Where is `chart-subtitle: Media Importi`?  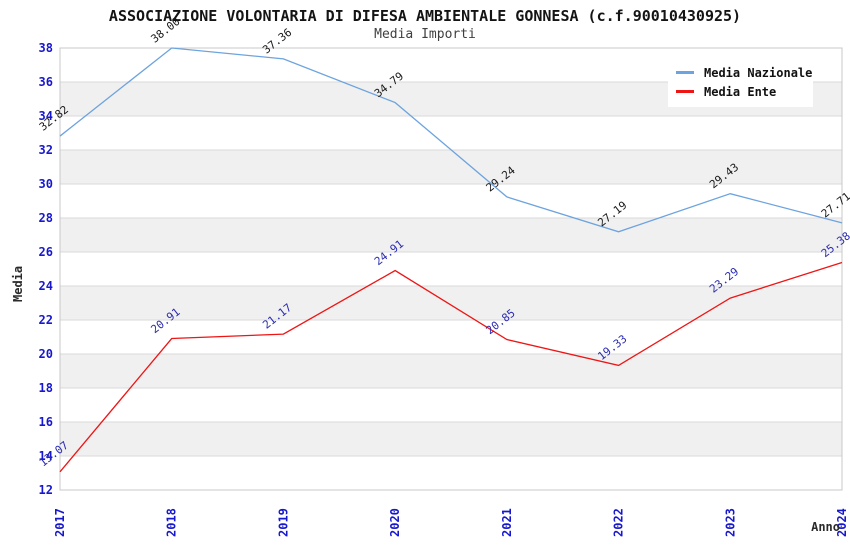 chart-subtitle: Media Importi is located at coordinates (425, 34).